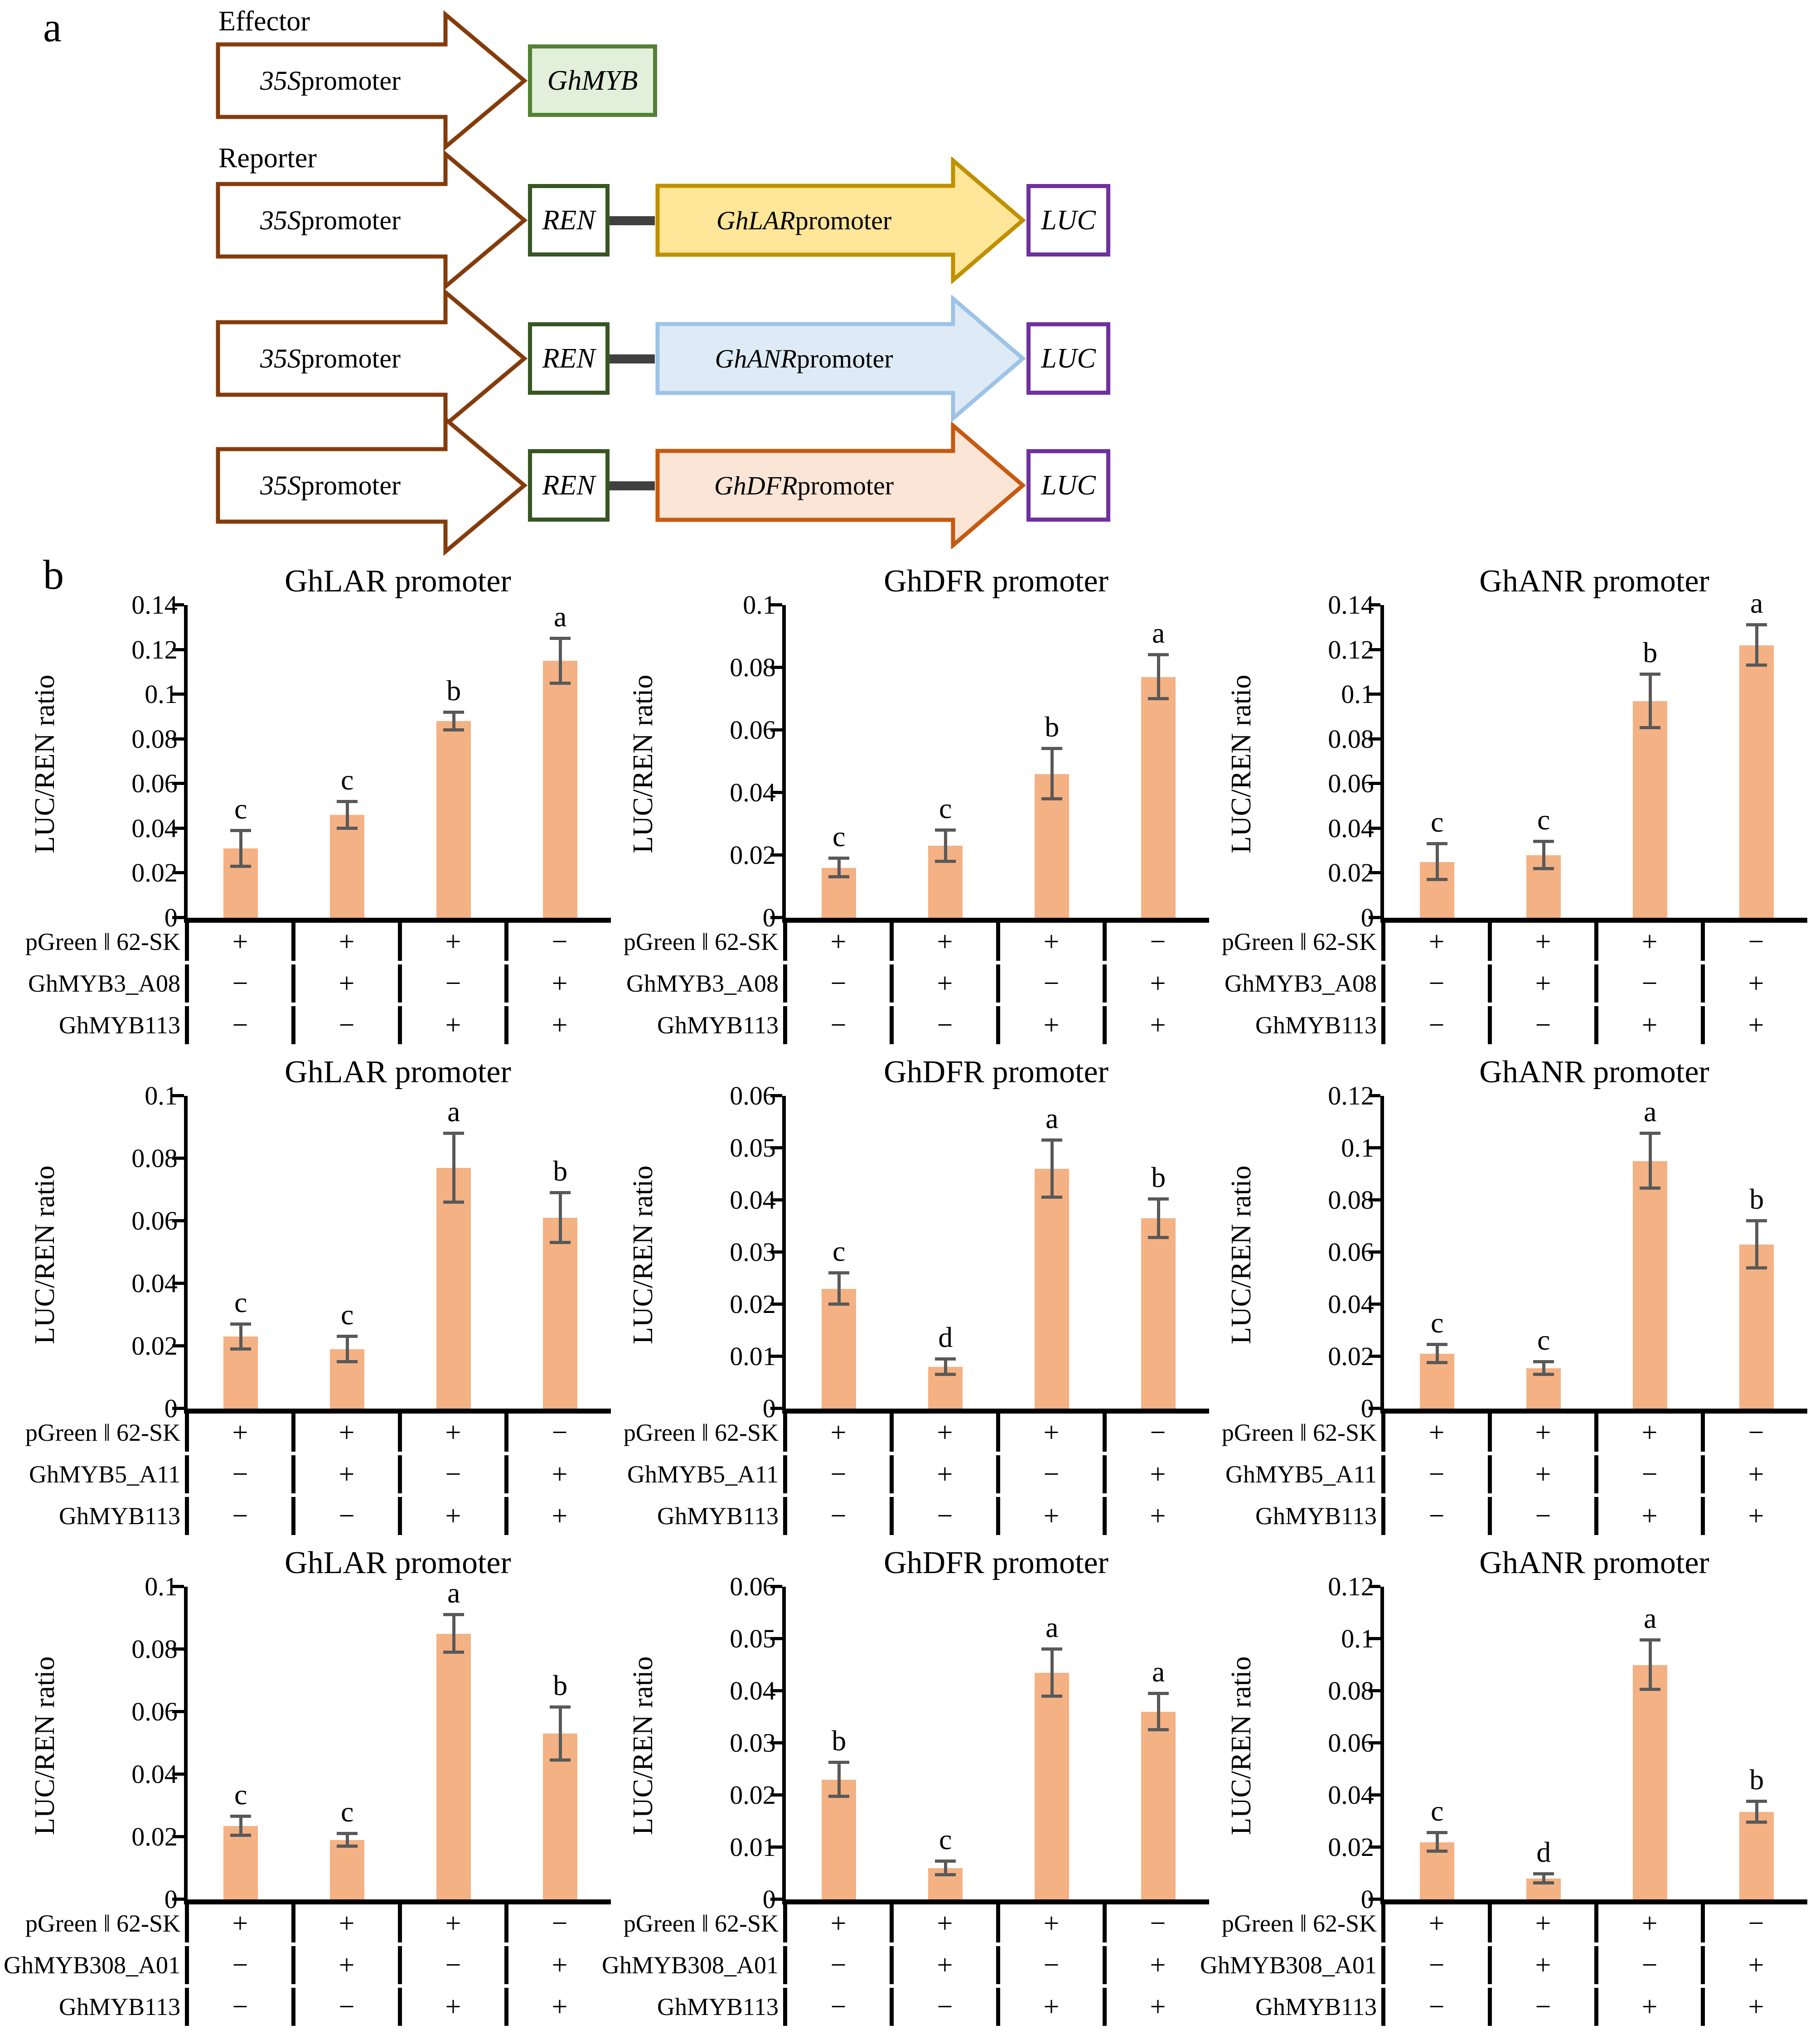  I want to click on ghdfr-promoter-arrow, so click(841, 485).